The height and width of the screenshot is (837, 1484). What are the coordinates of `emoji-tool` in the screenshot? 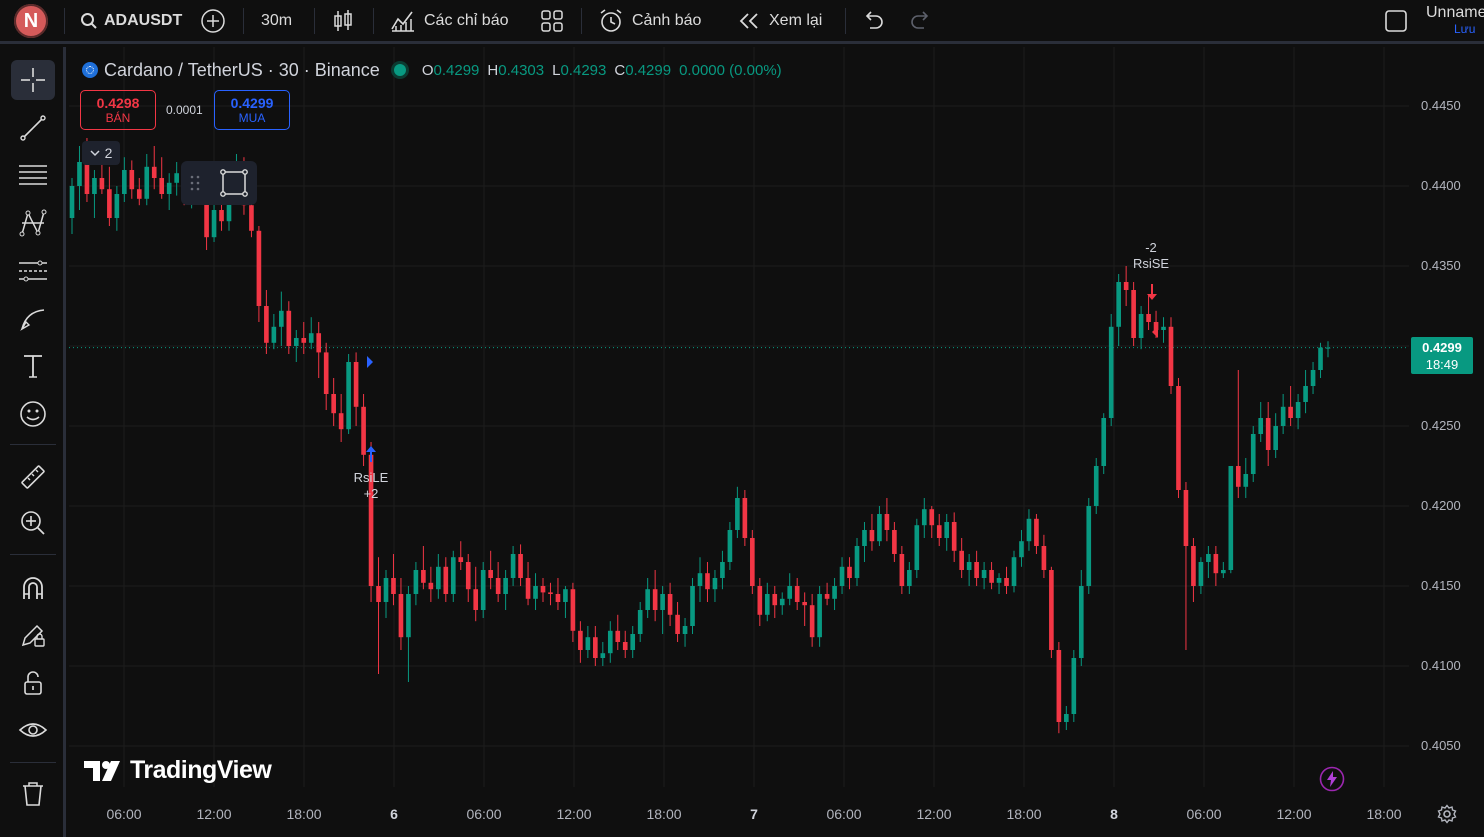 It's located at (33, 414).